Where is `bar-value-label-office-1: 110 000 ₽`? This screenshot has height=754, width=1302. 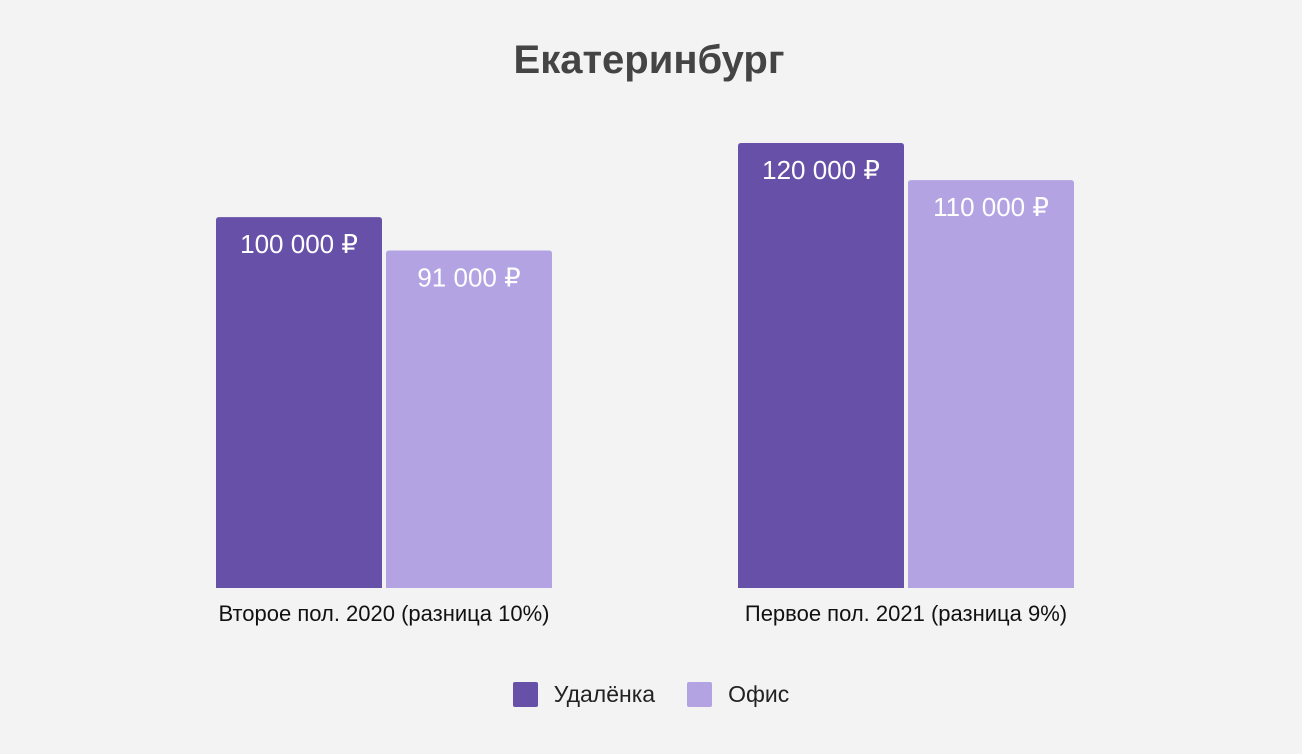 bar-value-label-office-1: 110 000 ₽ is located at coordinates (991, 207).